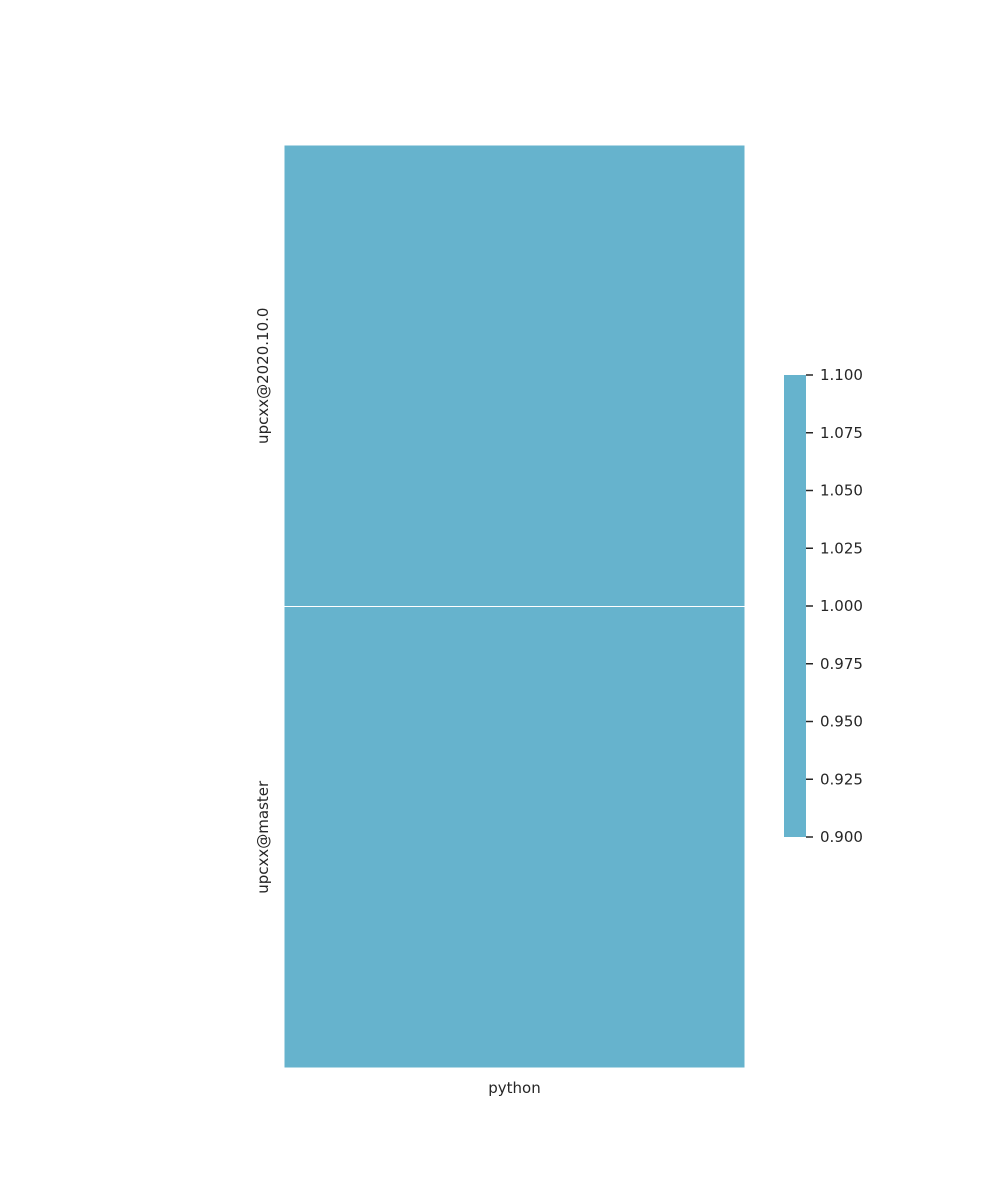 Image resolution: width=1000 pixels, height=1200 pixels. What do you see at coordinates (841, 433) in the screenshot?
I see `colorbar-tick-label: 1.075` at bounding box center [841, 433].